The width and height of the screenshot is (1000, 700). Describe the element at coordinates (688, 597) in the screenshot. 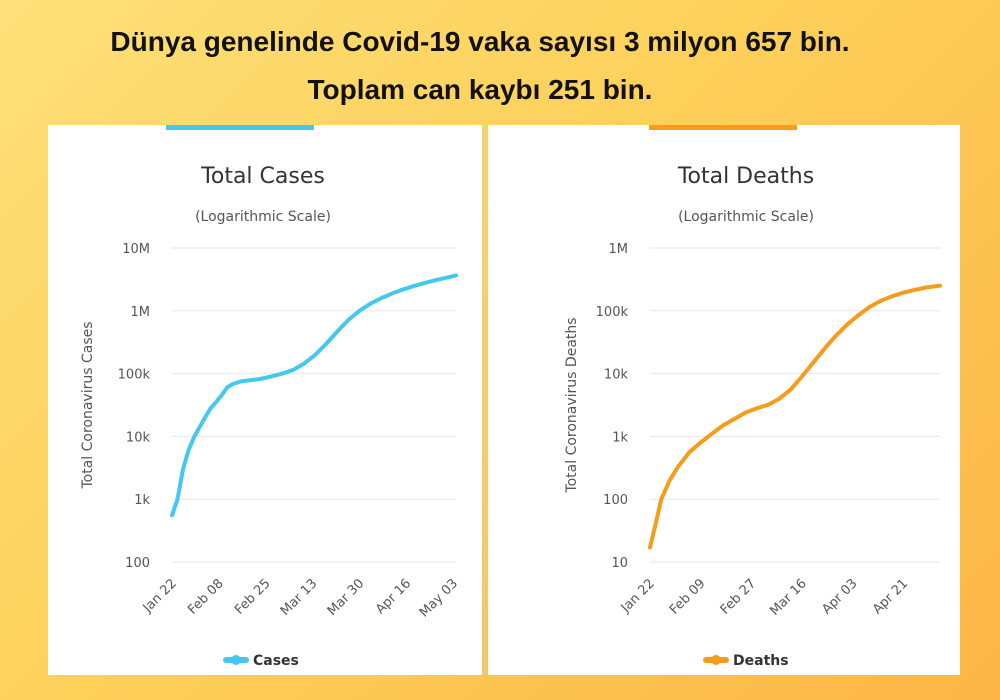

I see `x-tick-label: Feb 09` at that location.